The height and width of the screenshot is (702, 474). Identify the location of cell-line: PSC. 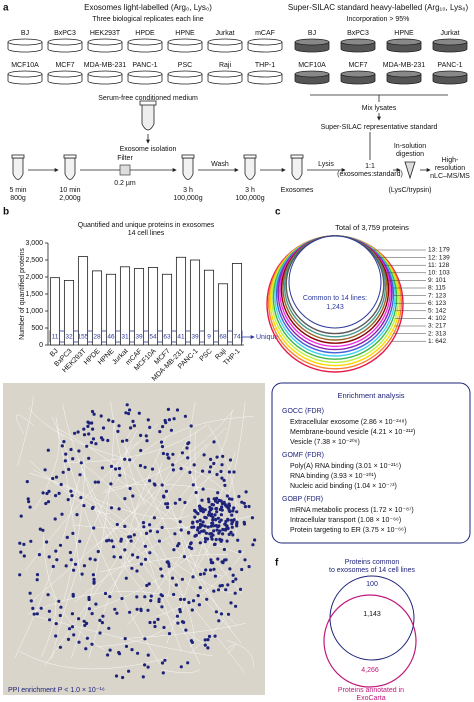
(185, 65).